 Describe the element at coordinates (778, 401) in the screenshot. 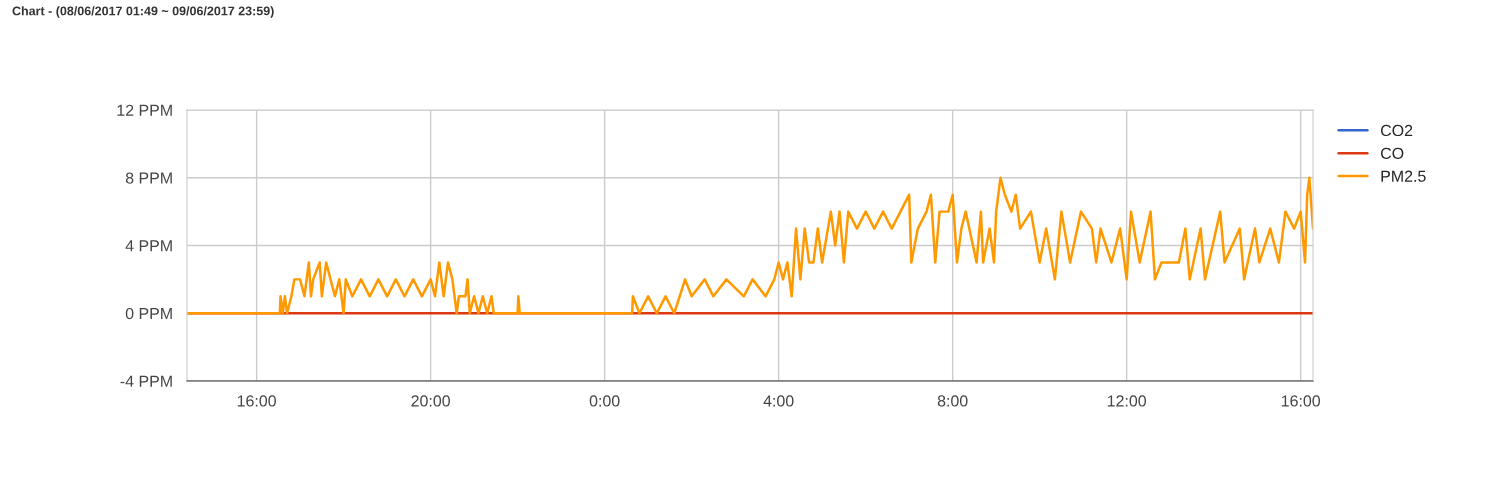

I see `x-tick-label: 4:00` at that location.